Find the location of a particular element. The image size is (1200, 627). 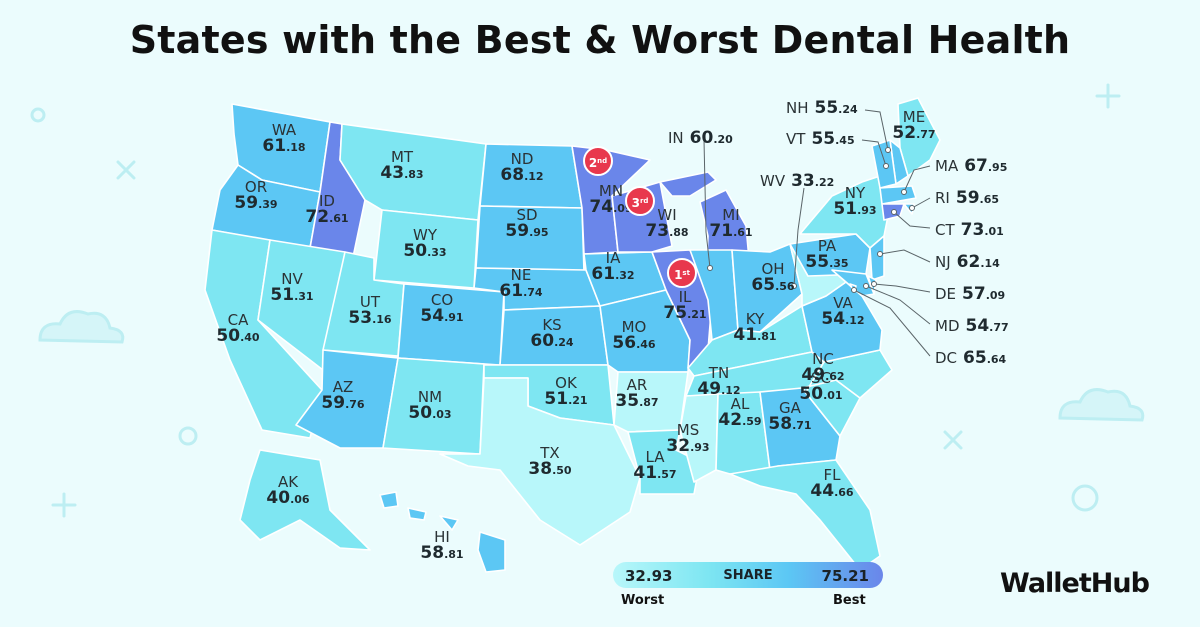

label-ar: AR 35.87 is located at coordinates (636, 394).